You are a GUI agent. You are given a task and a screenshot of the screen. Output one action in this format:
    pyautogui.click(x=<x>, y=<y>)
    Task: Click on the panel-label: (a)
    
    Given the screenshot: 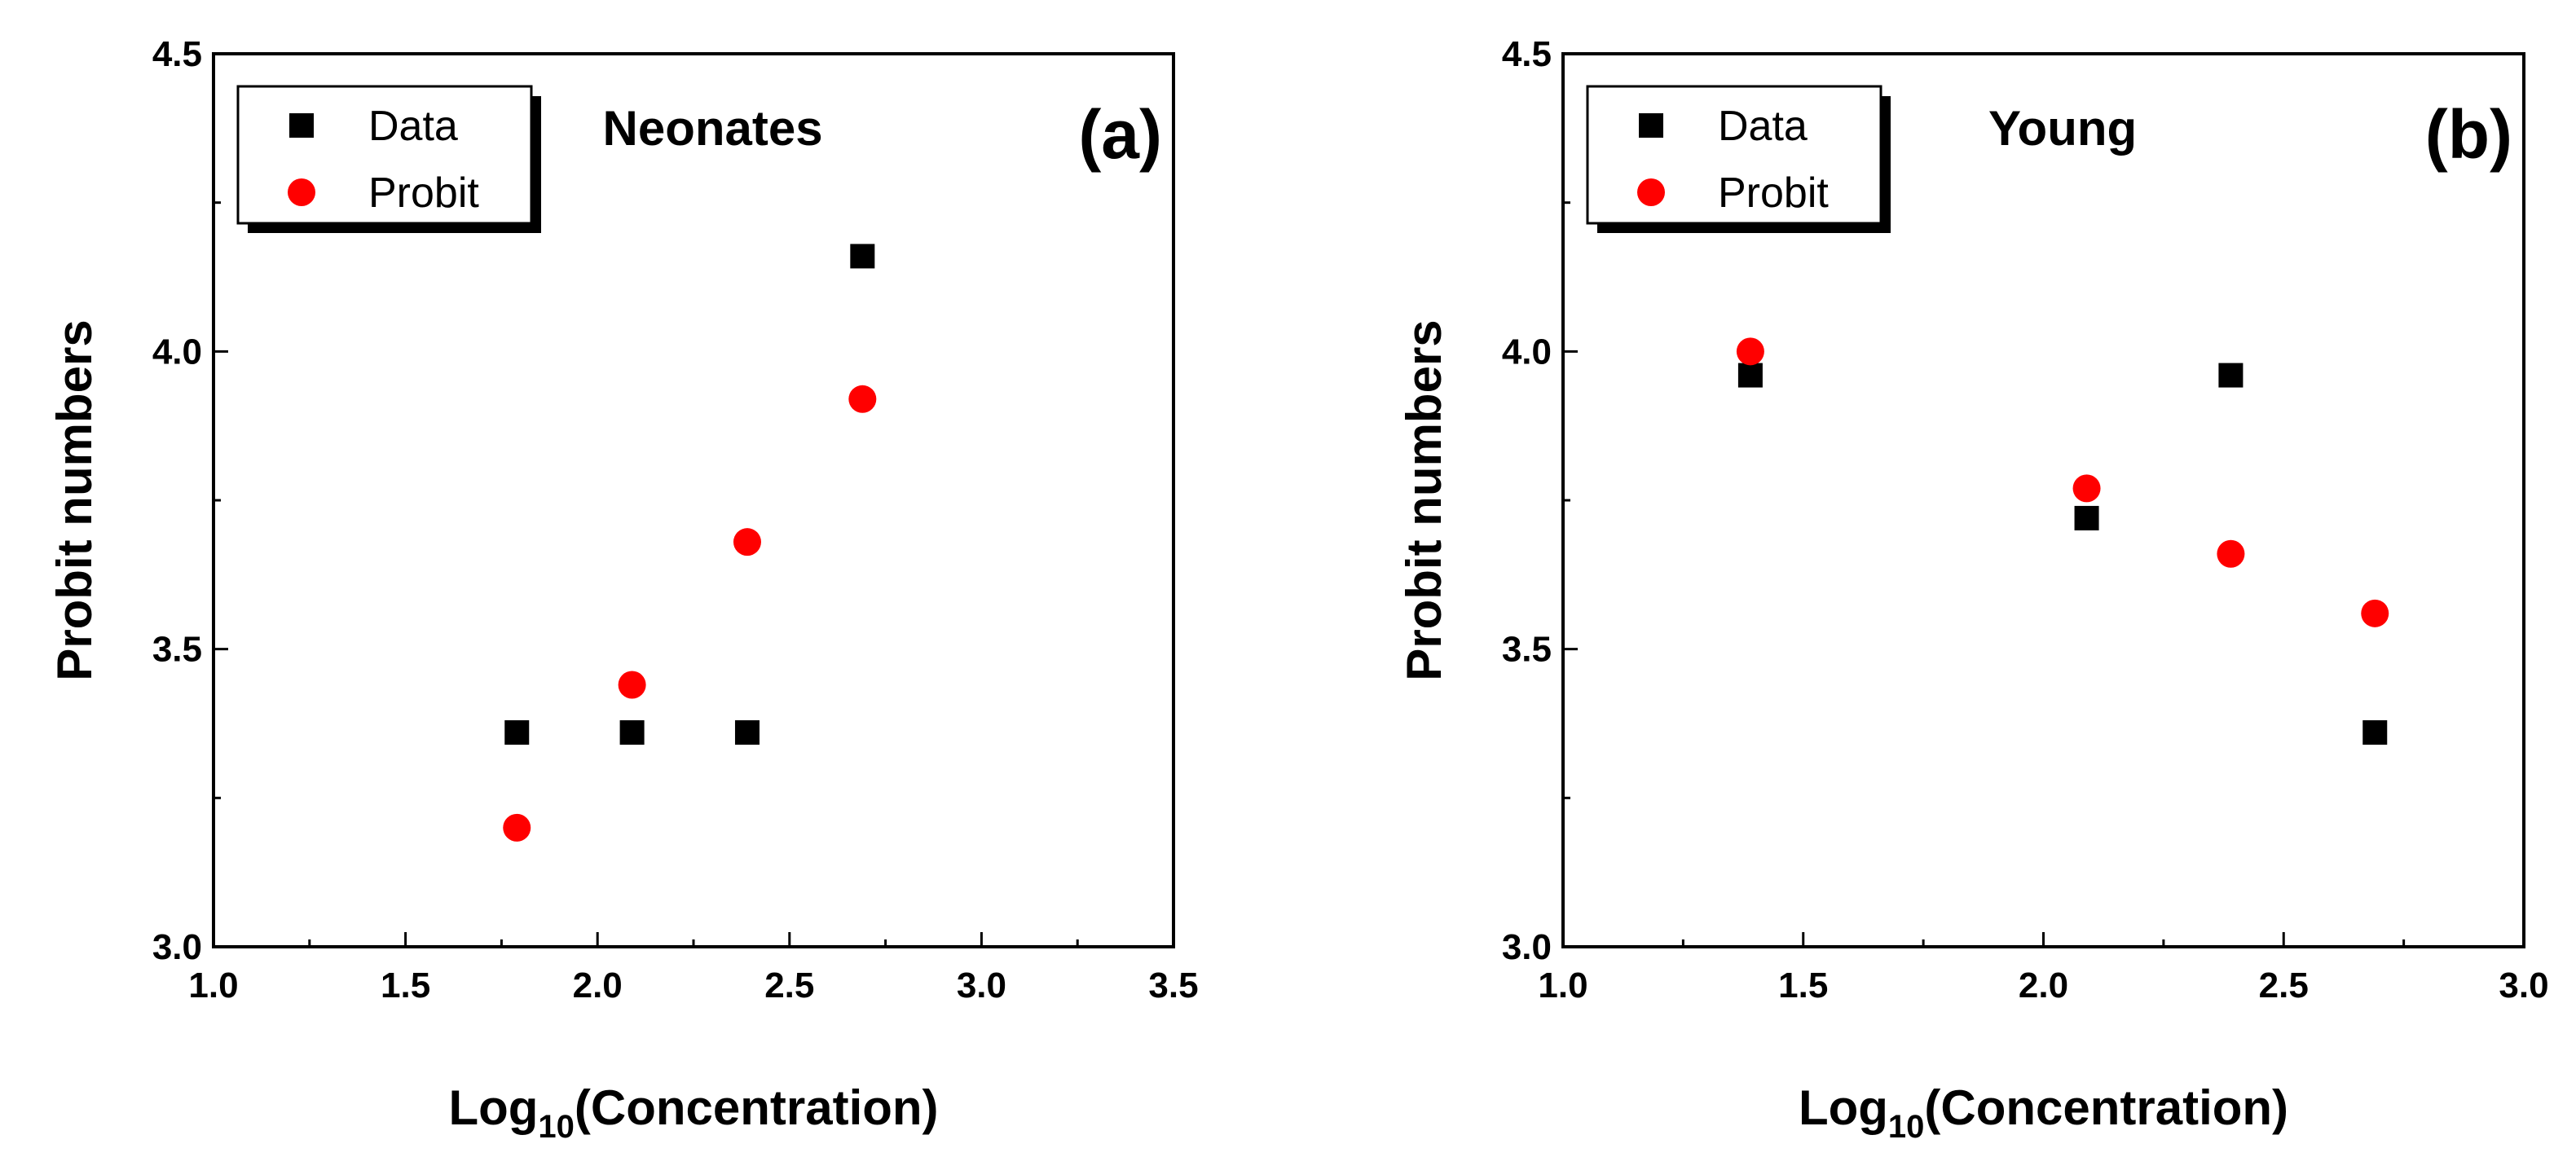 What is the action you would take?
    pyautogui.click(x=1120, y=134)
    